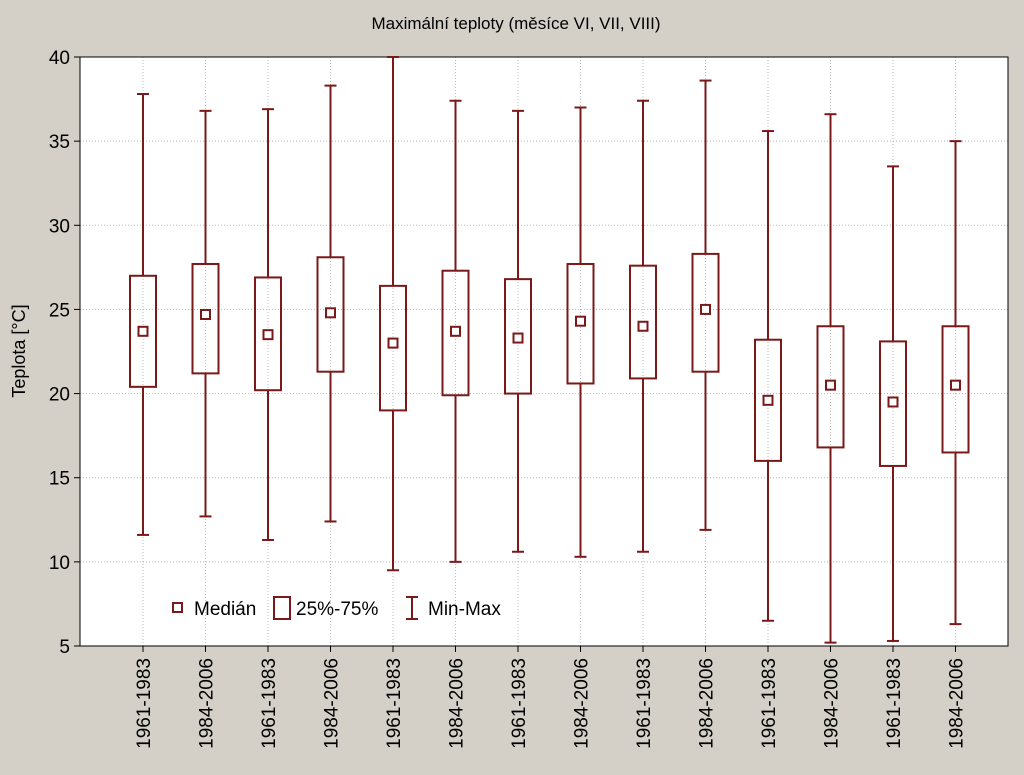  What do you see at coordinates (19, 350) in the screenshot?
I see `y-axis-label: Teplota [°C]` at bounding box center [19, 350].